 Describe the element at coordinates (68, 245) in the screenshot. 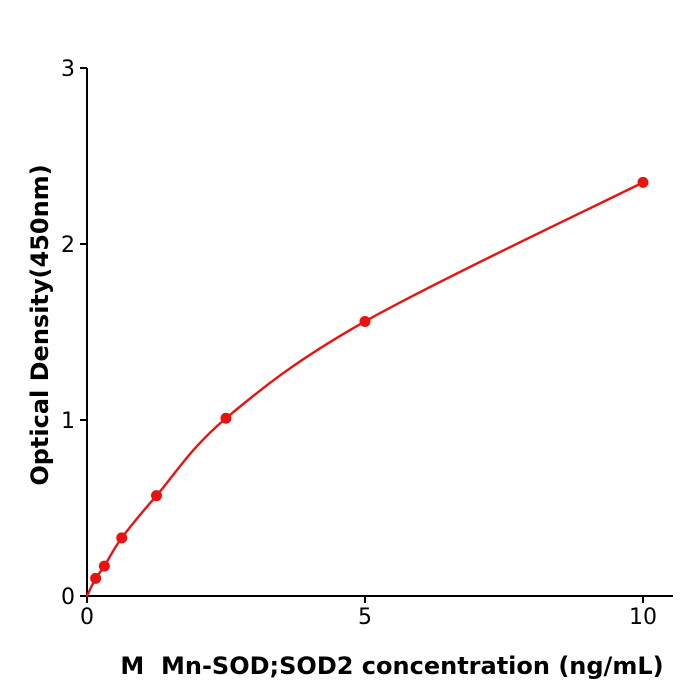

I see `y-tick-label: 2` at that location.